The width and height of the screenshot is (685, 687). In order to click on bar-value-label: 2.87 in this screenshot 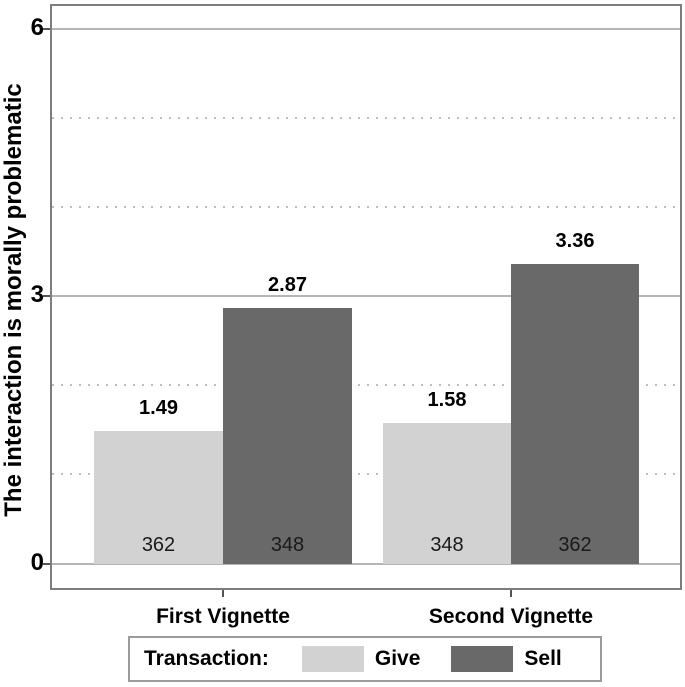, I will do `click(287, 285)`.